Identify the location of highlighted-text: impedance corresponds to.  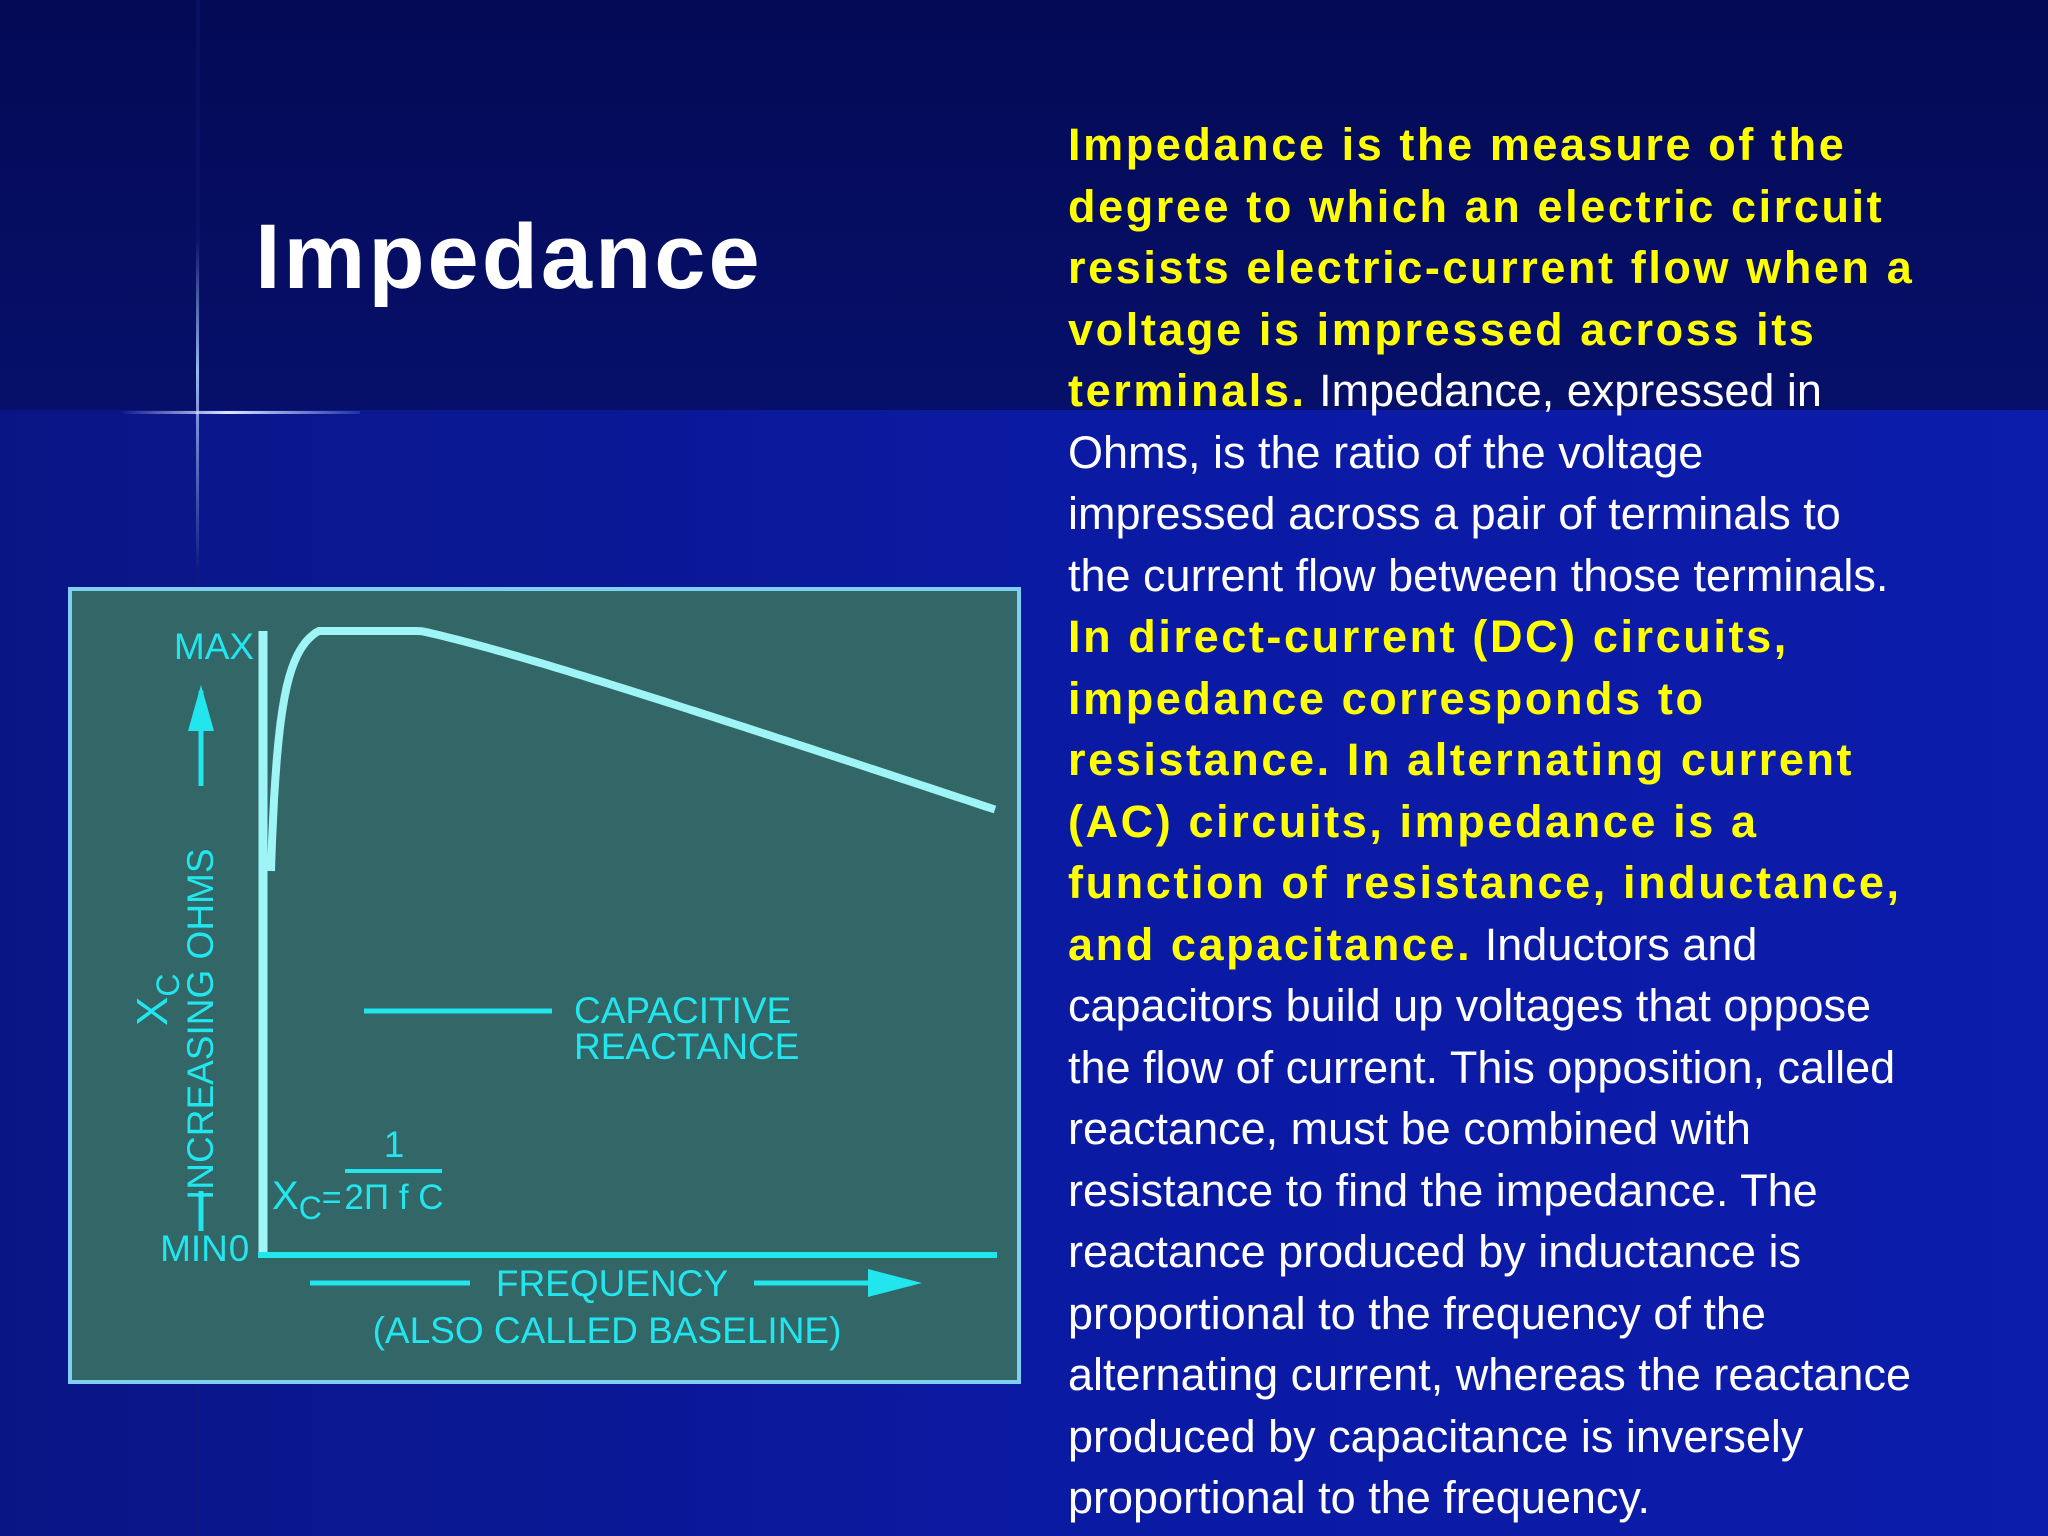
(1387, 698).